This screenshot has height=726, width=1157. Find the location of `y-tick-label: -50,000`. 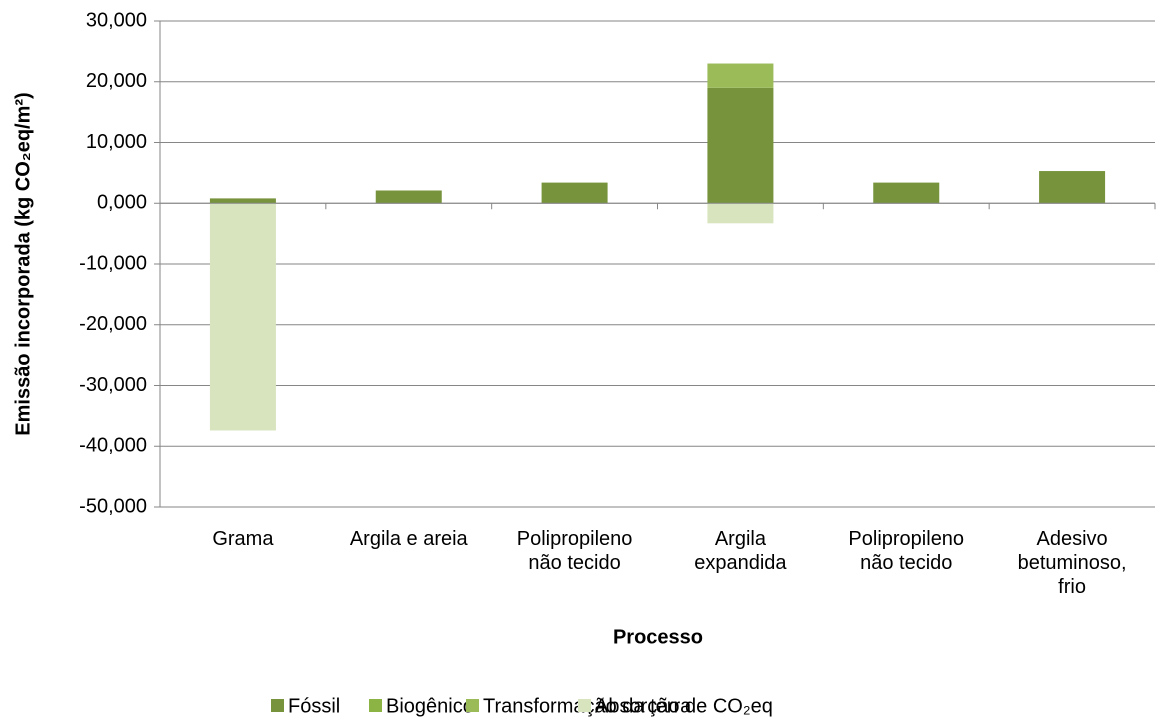

y-tick-label: -50,000 is located at coordinates (113, 506).